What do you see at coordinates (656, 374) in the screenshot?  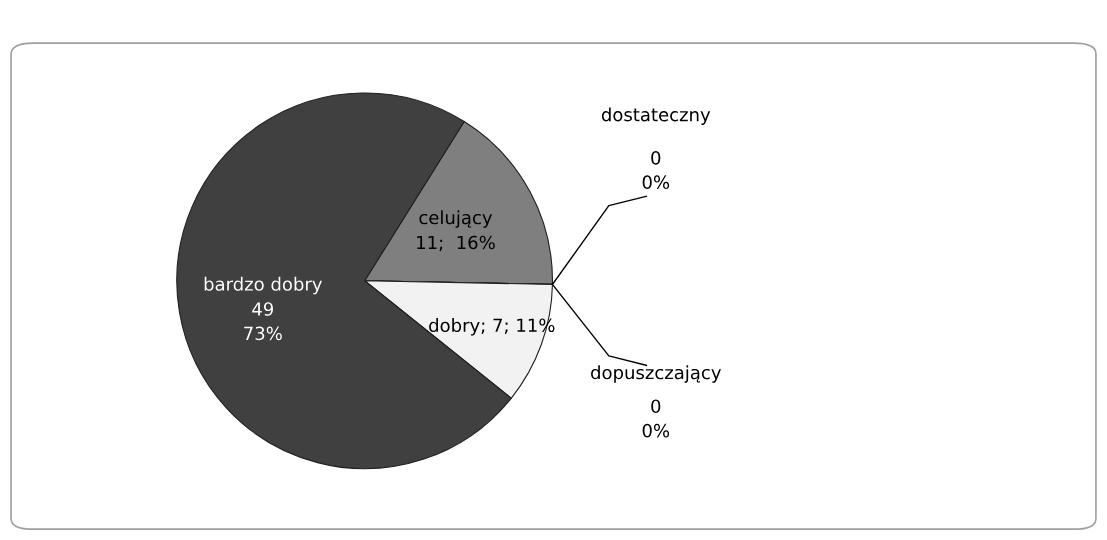 I see `category-label: dopuszczający` at bounding box center [656, 374].